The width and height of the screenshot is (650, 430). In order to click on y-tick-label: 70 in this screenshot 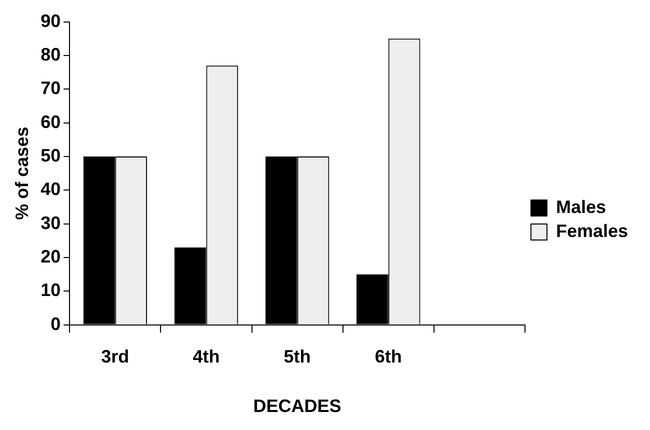, I will do `click(50, 88)`.